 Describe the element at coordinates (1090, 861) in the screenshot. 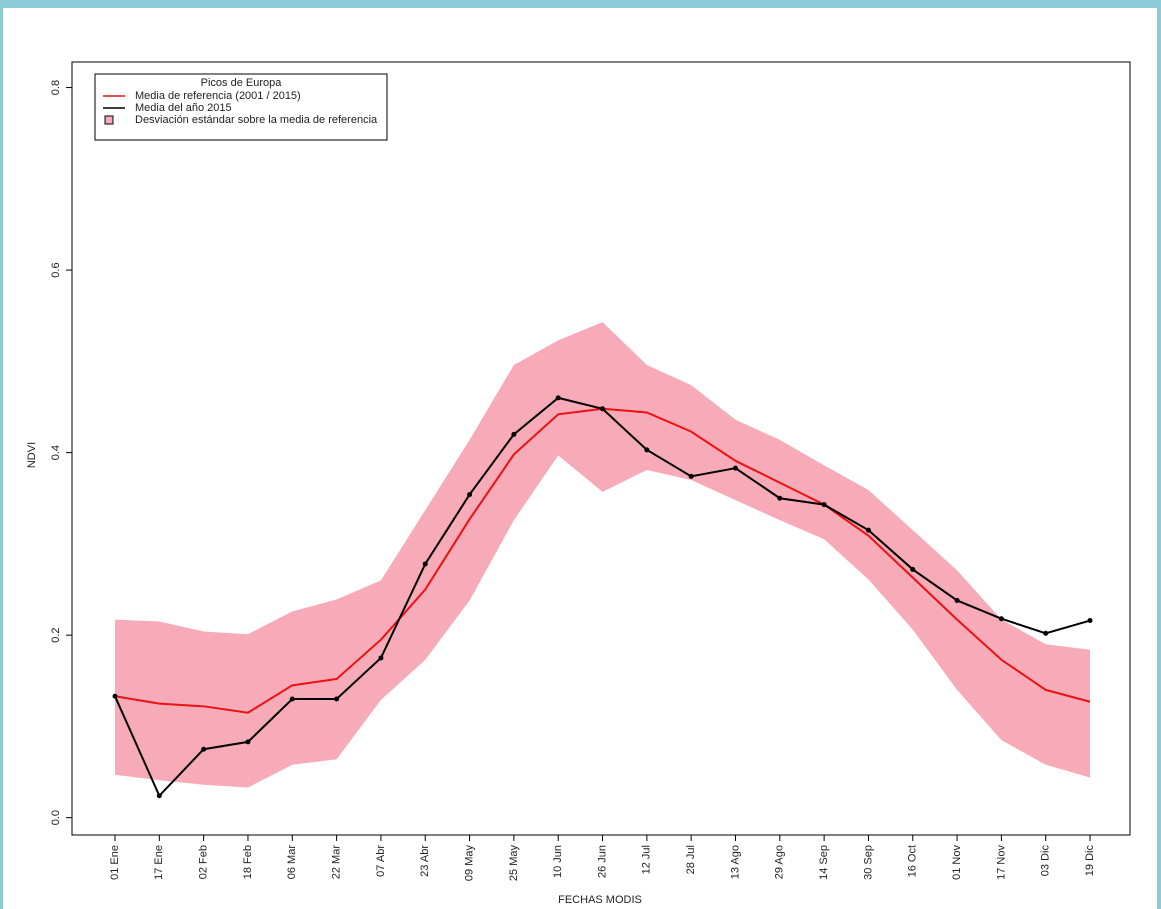

I see `x-tick-label: 19 Dic` at that location.